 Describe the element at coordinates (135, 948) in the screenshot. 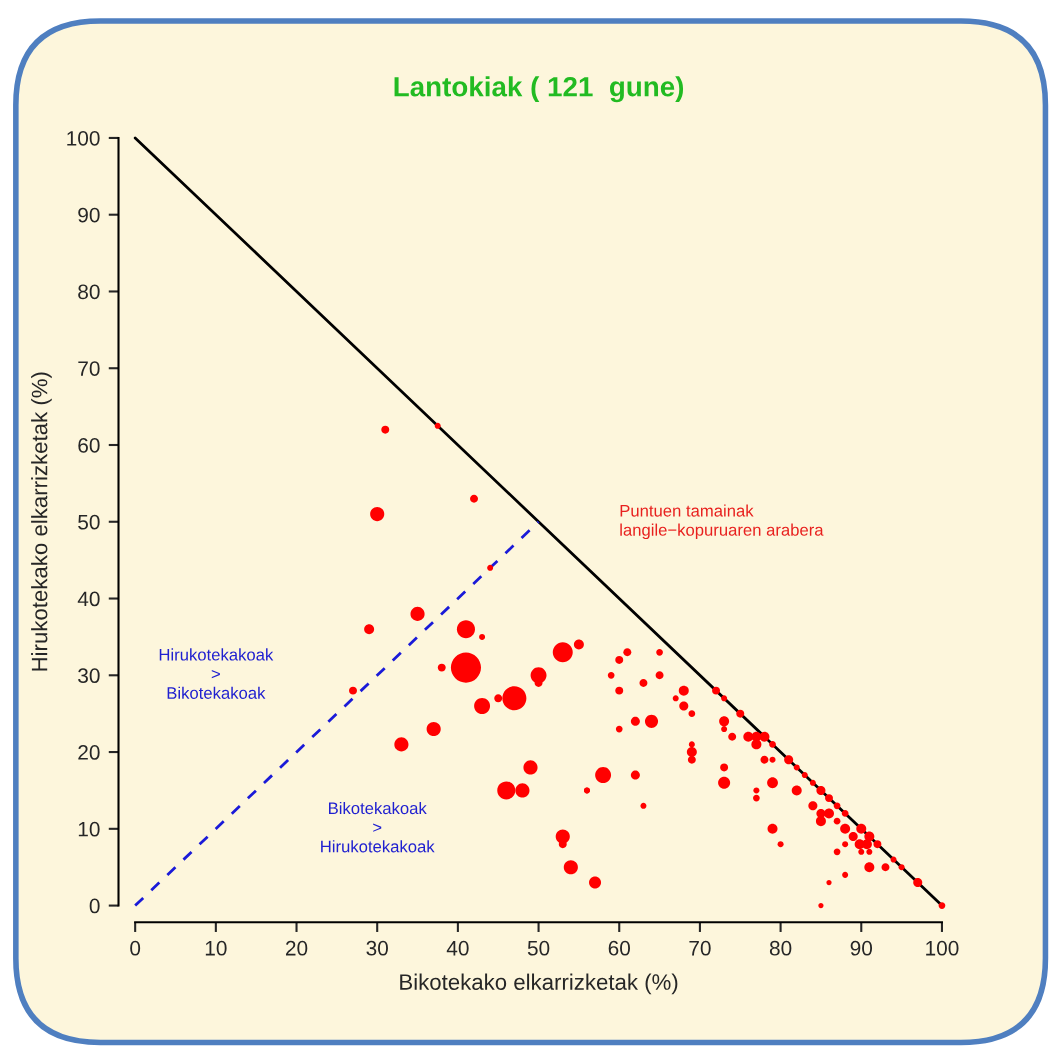

I see `x-tick-label: 0` at that location.